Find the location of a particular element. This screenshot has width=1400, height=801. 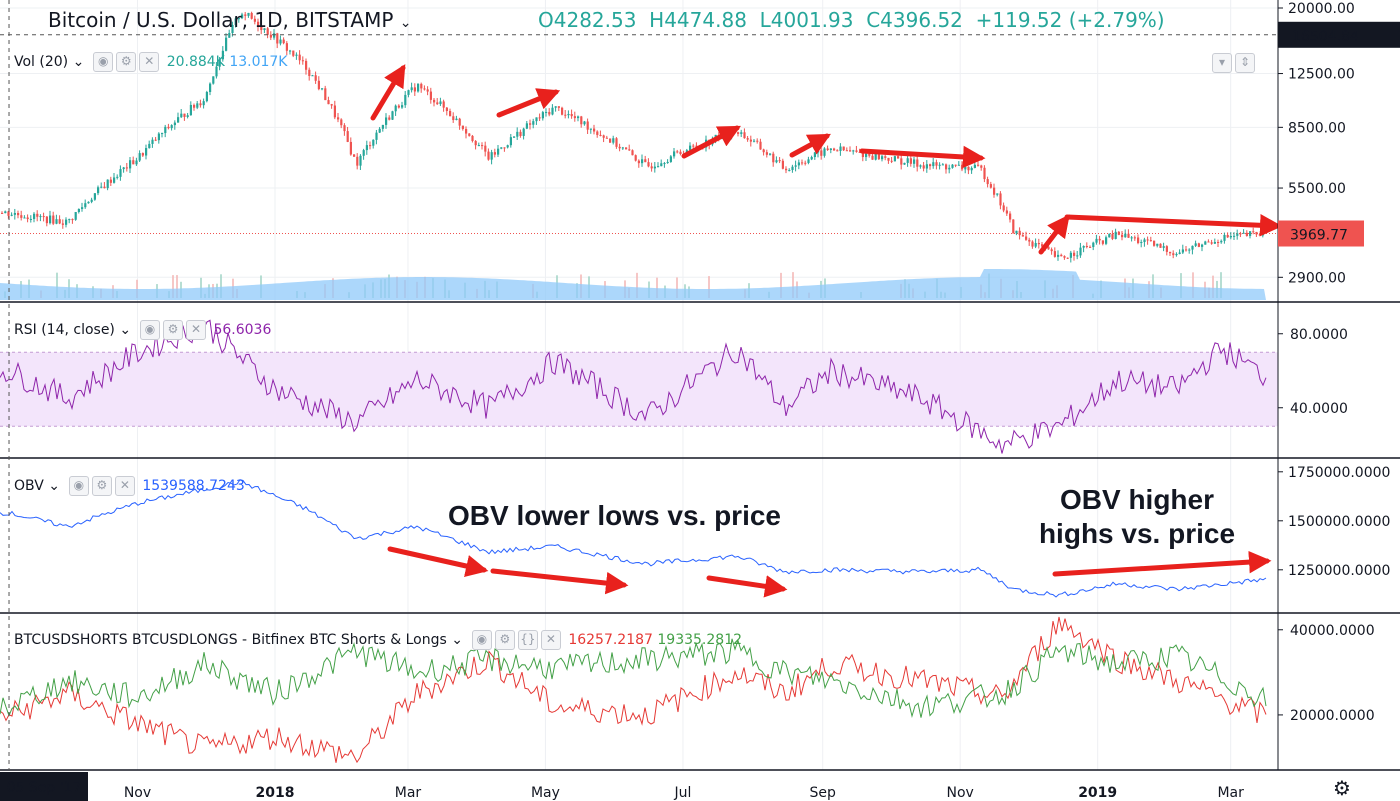

move-up-down-icon: ⇕ is located at coordinates (1245, 62).